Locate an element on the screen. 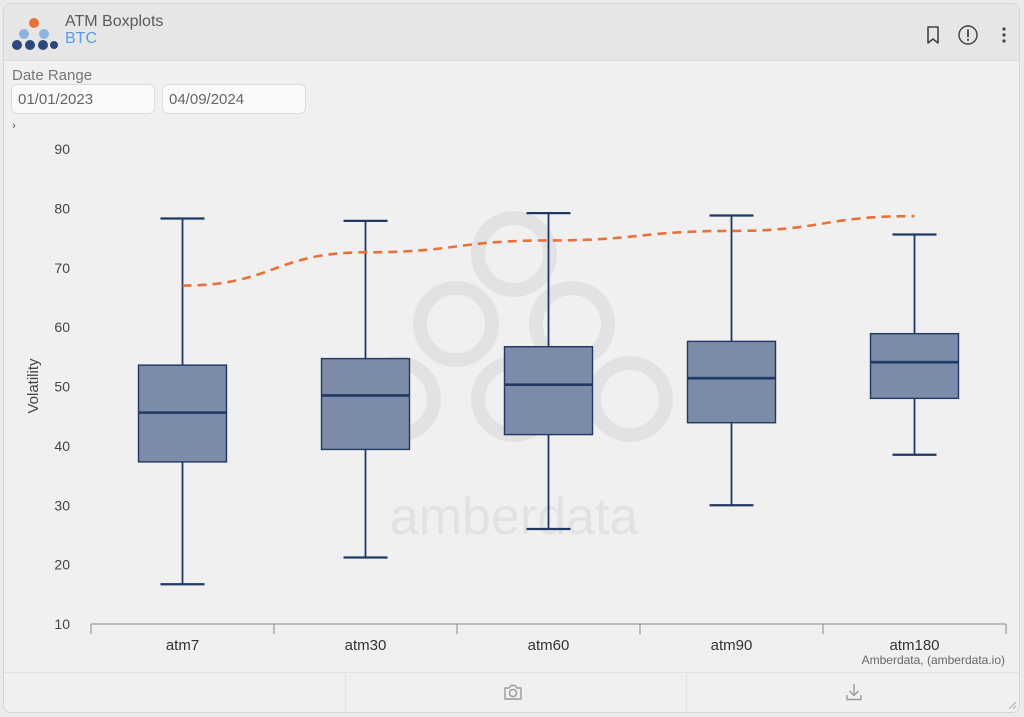  box-atm90 is located at coordinates (731, 360).